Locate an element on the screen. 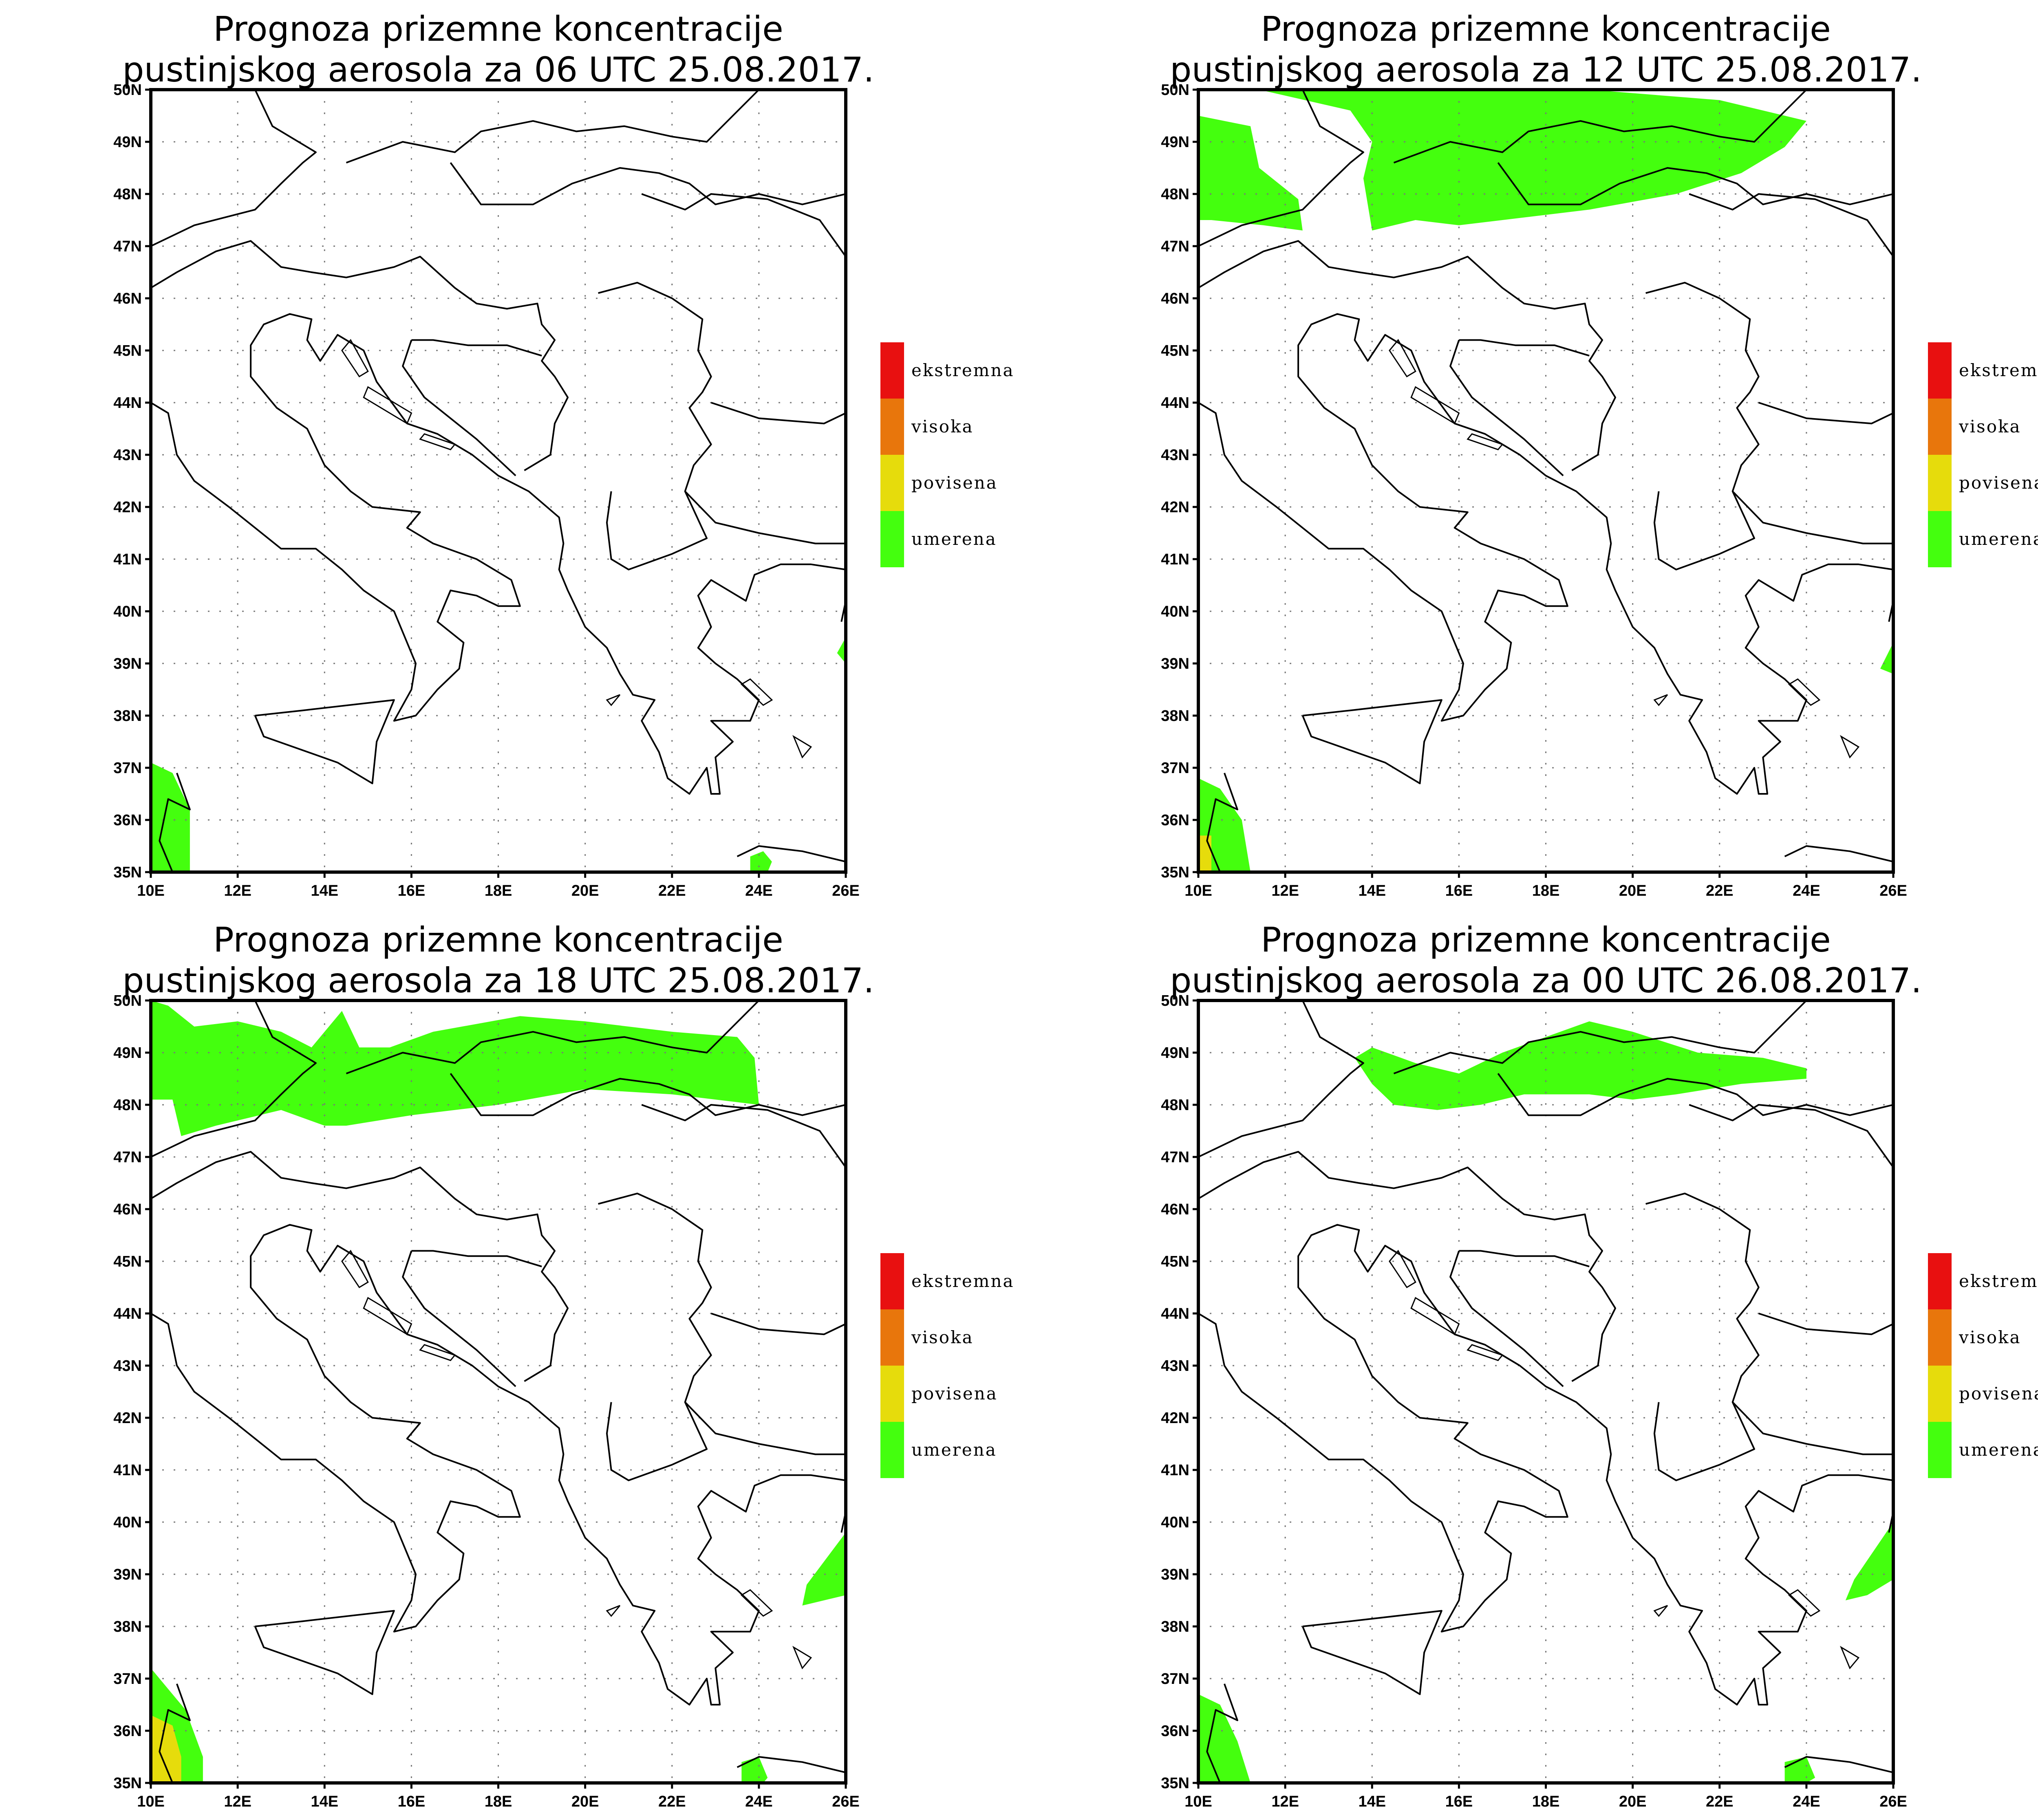 This screenshot has width=2038, height=1820. y-tick-label: 40N is located at coordinates (1175, 1523).